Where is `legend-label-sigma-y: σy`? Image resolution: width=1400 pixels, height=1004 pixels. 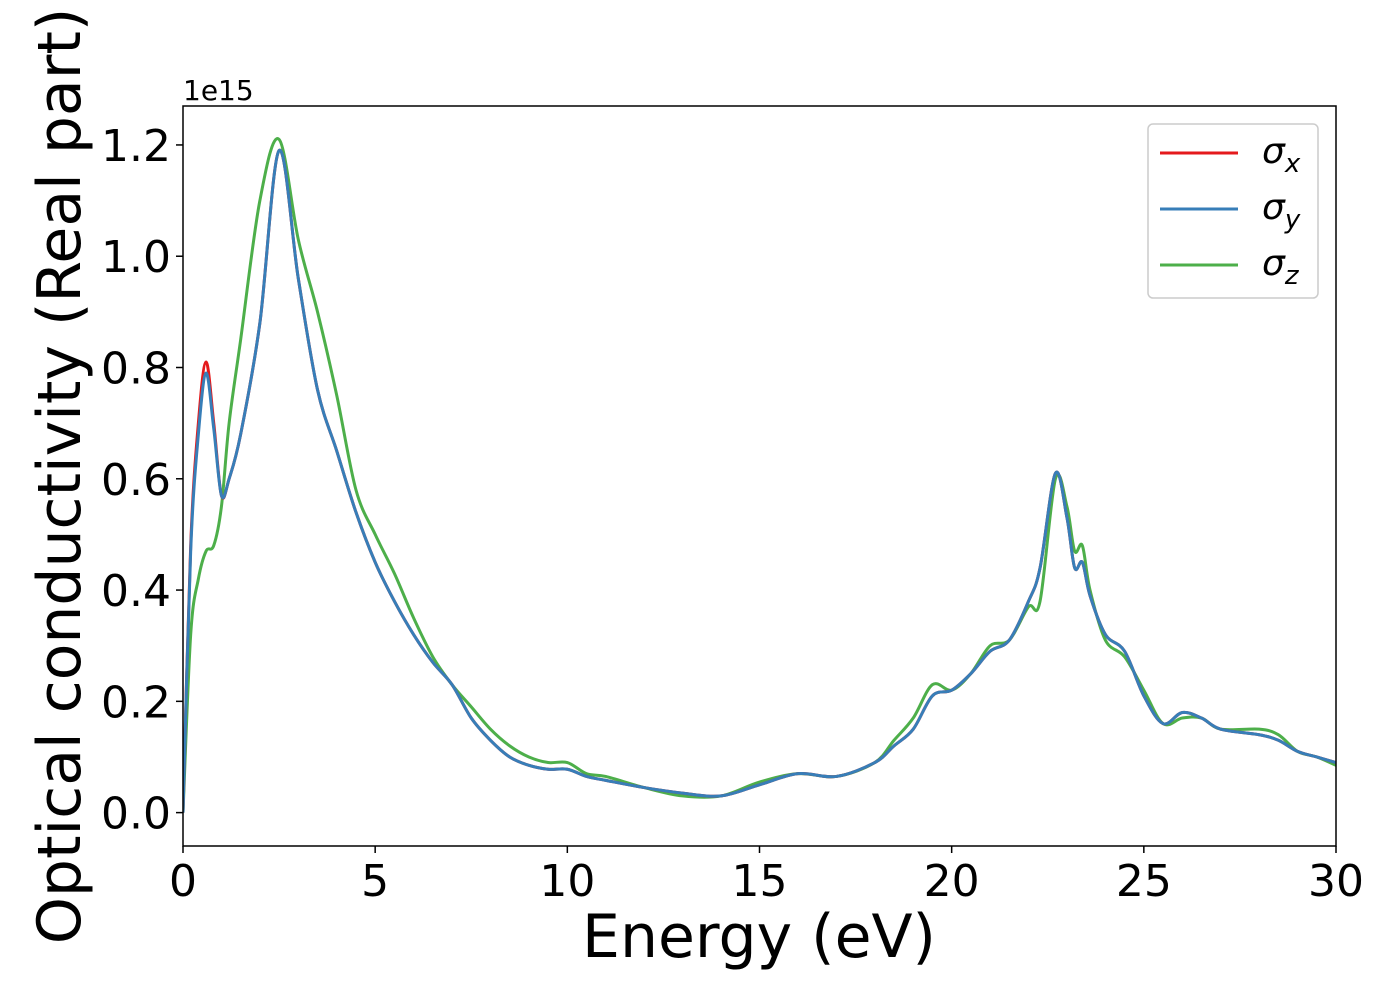 legend-label-sigma-y: σy is located at coordinates (1281, 211).